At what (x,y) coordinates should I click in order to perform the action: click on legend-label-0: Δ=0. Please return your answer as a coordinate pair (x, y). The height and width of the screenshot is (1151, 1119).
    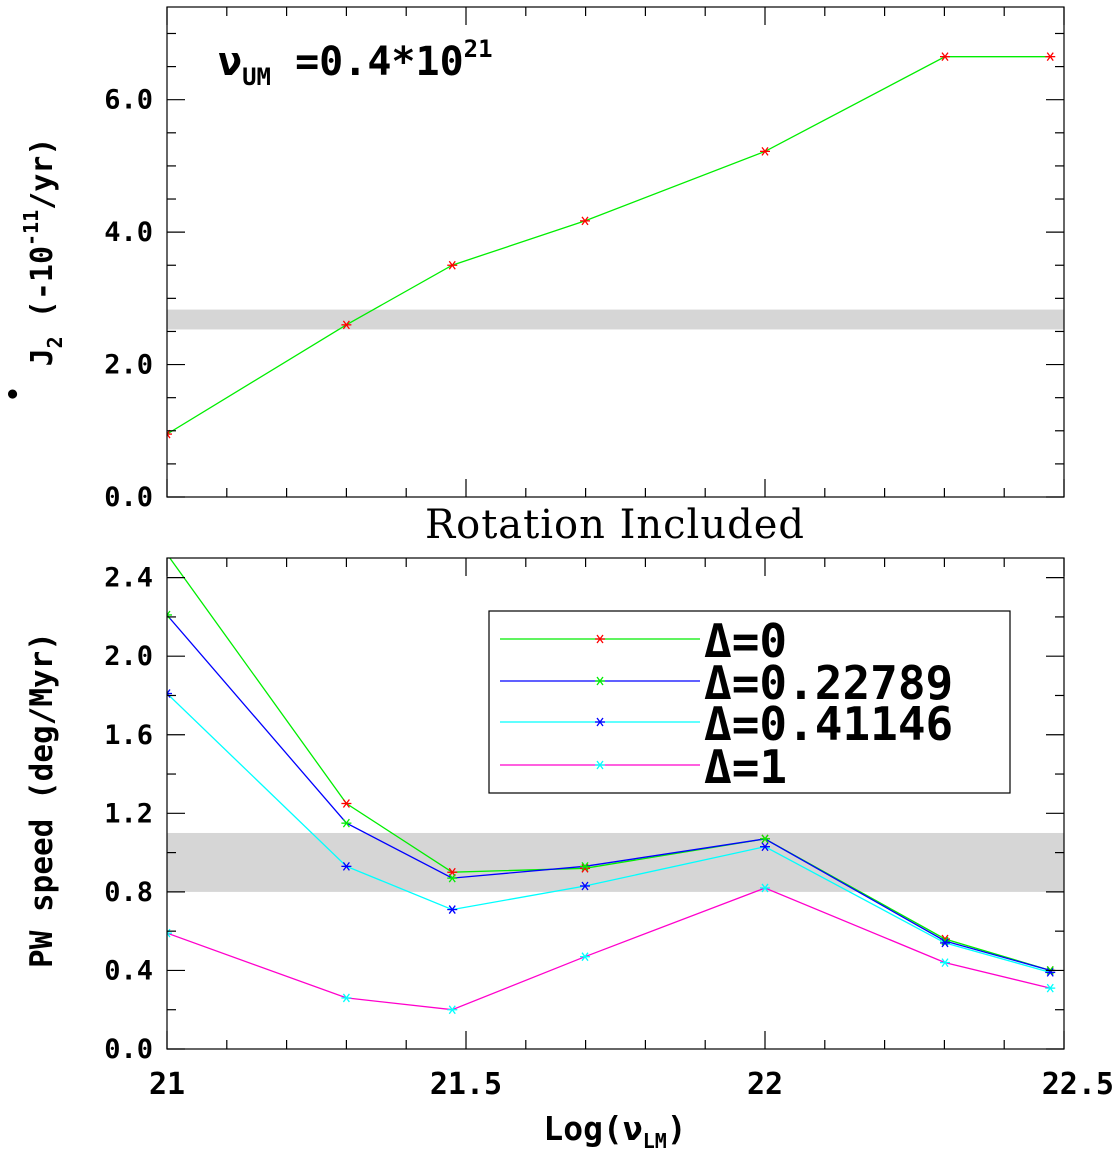
    Looking at the image, I should click on (745, 641).